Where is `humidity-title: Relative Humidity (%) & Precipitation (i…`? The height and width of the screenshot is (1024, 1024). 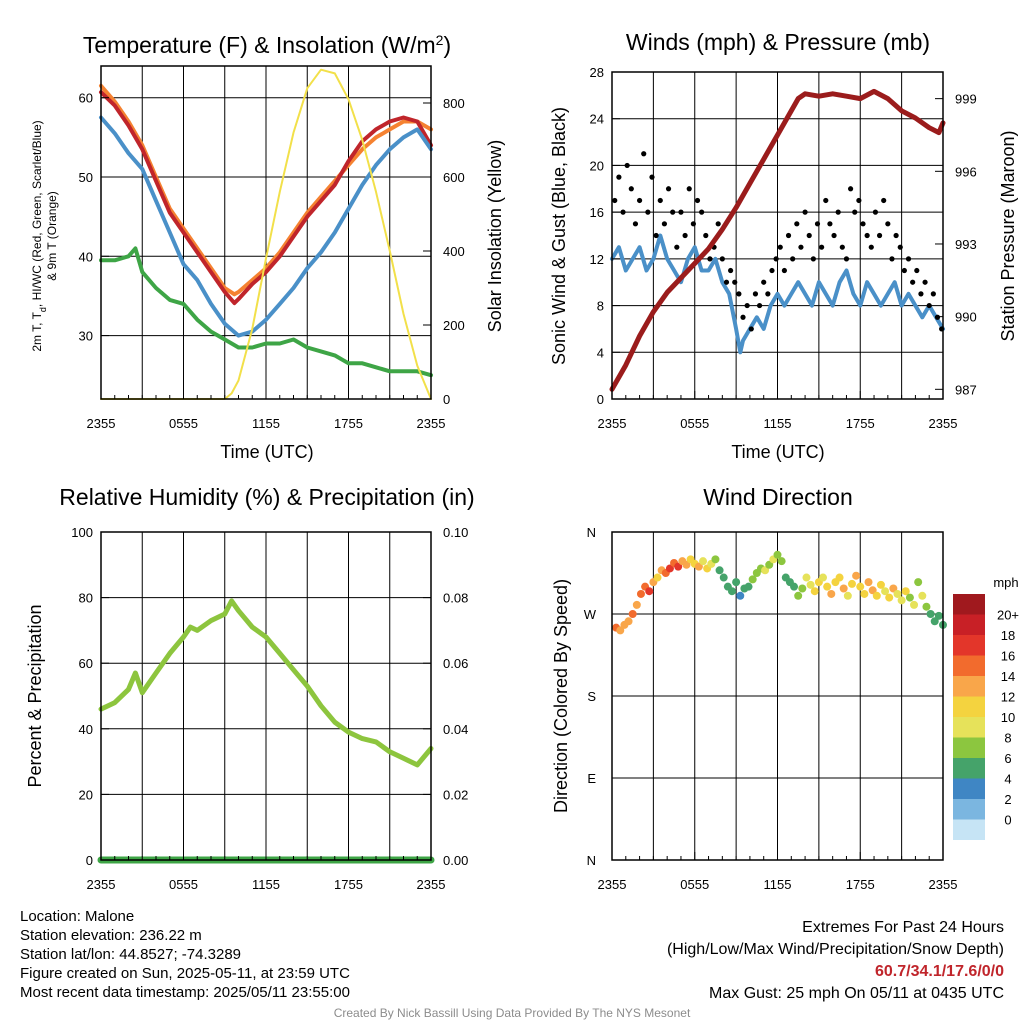
humidity-title: Relative Humidity (%) & Precipitation (i… is located at coordinates (266, 497).